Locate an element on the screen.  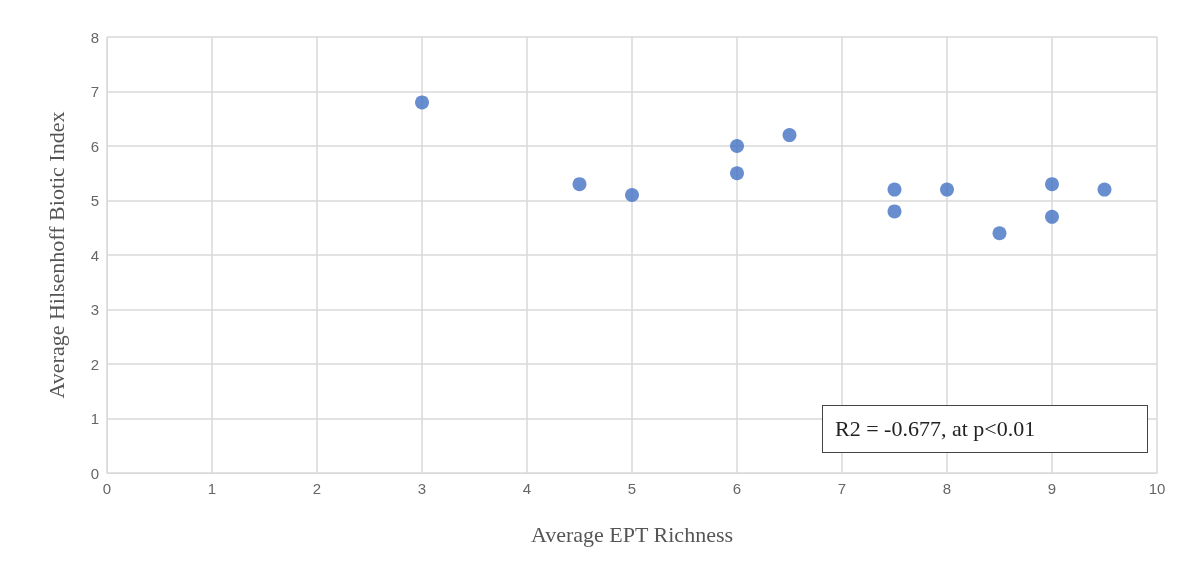
x-tick-label: 3 is located at coordinates (422, 488).